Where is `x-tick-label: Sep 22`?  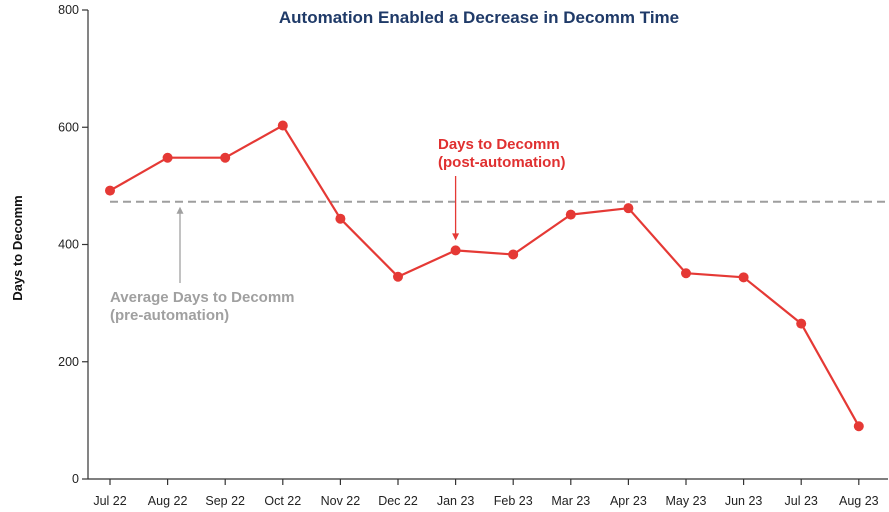
x-tick-label: Sep 22 is located at coordinates (225, 501).